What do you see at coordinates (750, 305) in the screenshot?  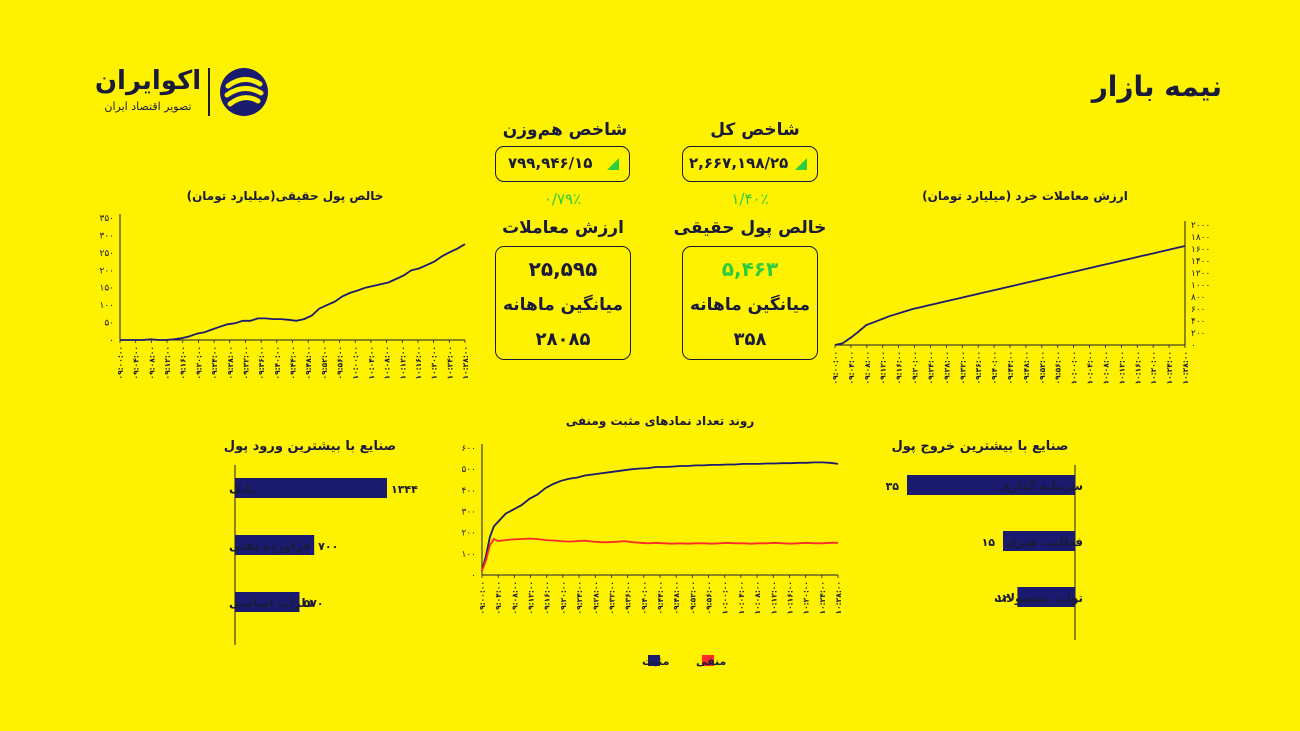 I see `real-money-avg-label: میانگین ماهانه` at bounding box center [750, 305].